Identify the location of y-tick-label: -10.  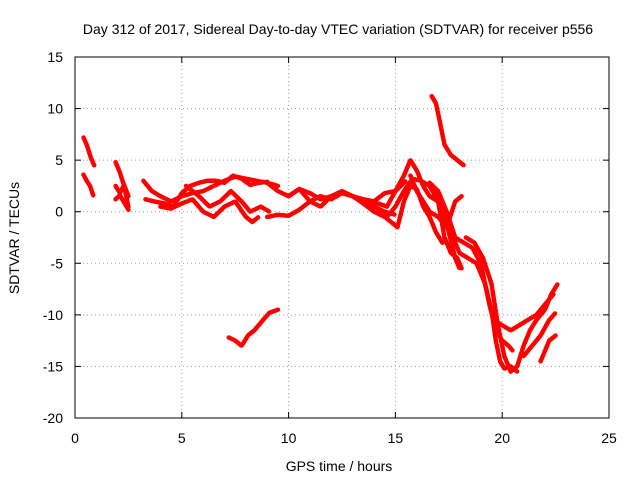
(53, 315).